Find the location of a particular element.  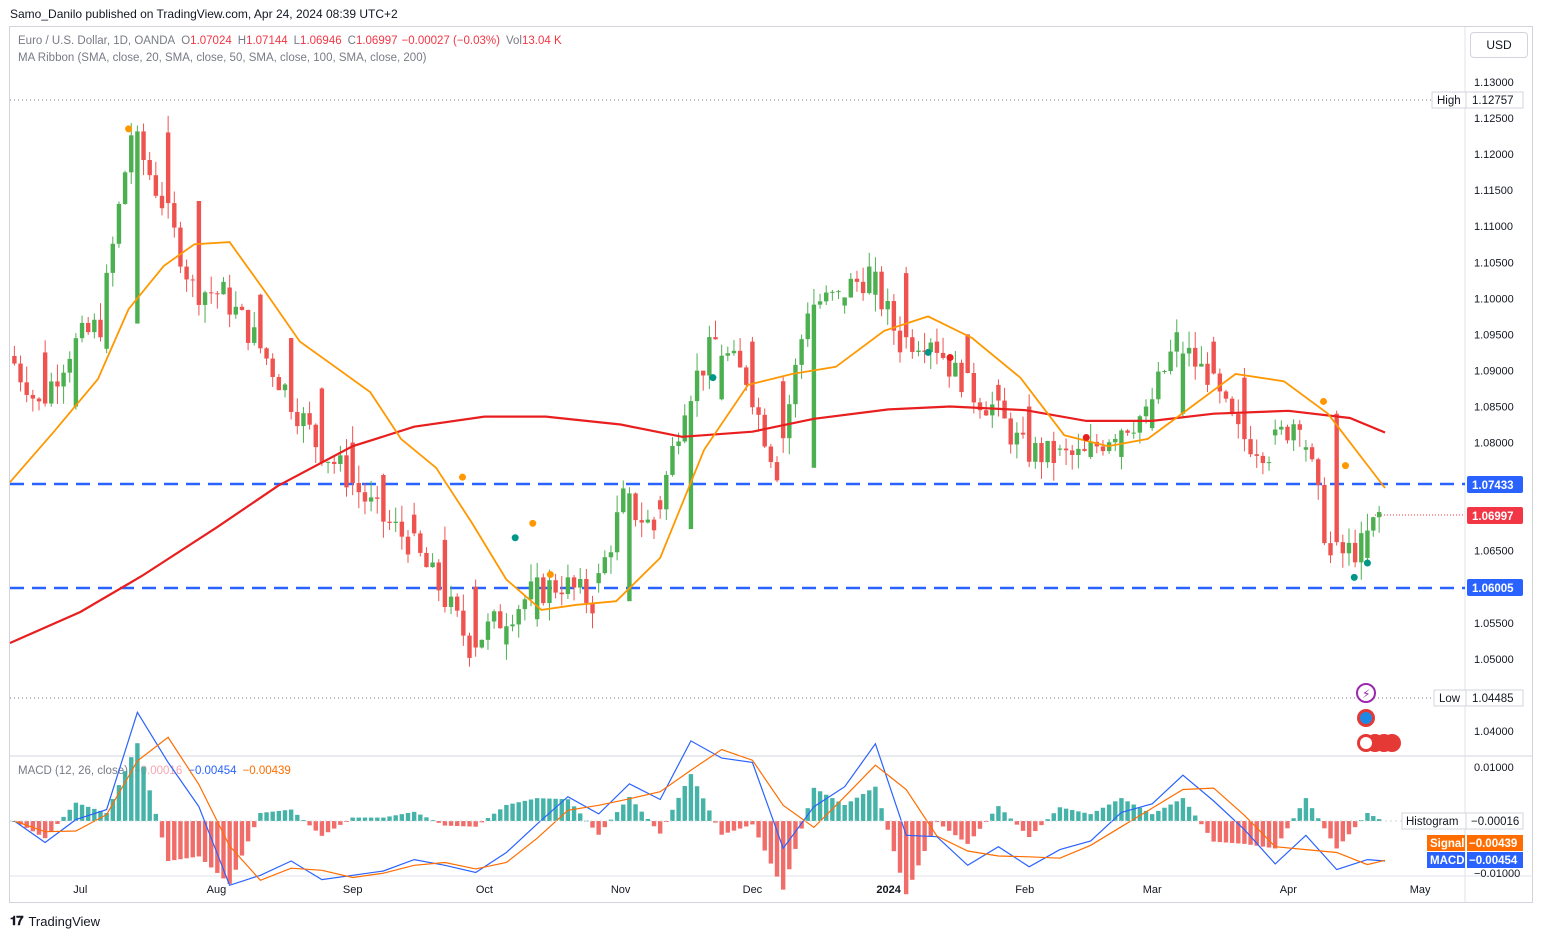

open-value: 1.07024 is located at coordinates (211, 41).